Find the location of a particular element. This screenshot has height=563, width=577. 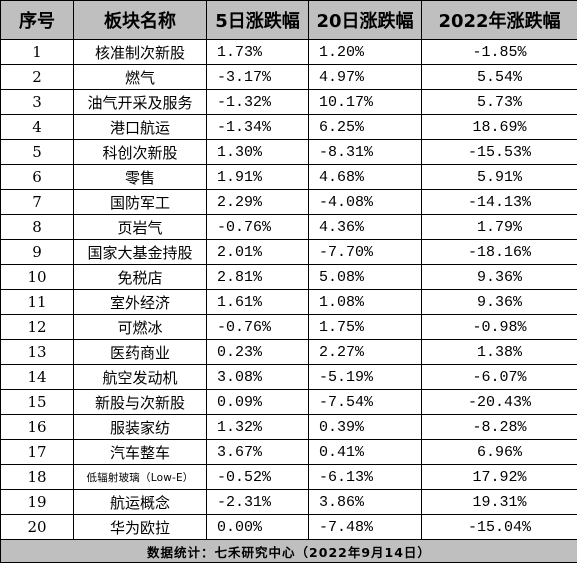

row-sector: 页岩气 is located at coordinates (140, 227).